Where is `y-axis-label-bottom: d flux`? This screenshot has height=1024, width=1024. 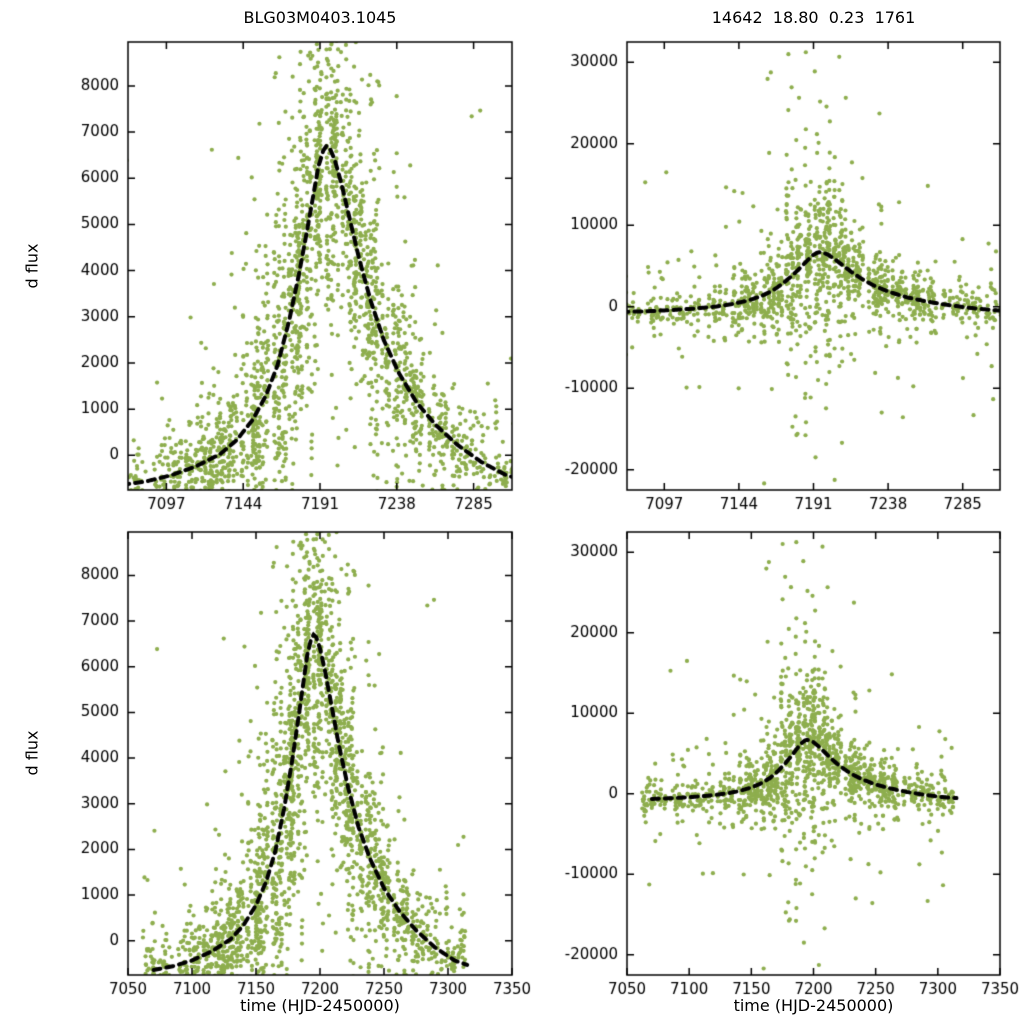
y-axis-label-bottom: d flux is located at coordinates (32, 753).